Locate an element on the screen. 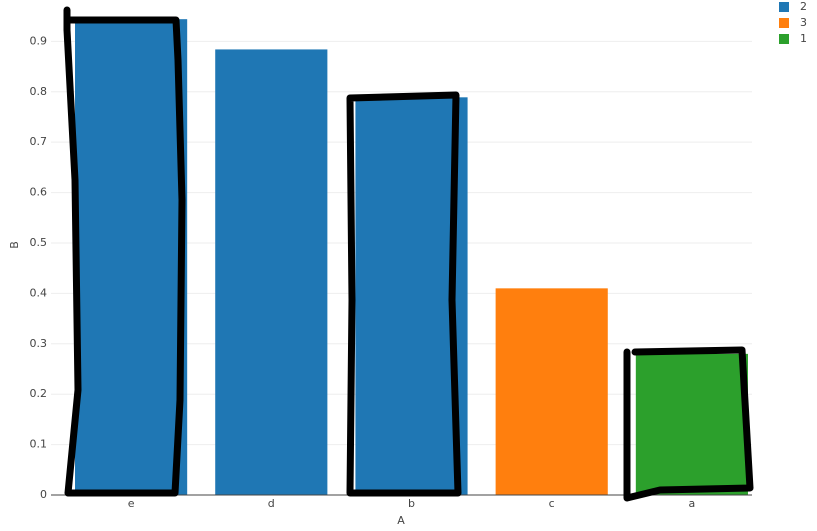 The height and width of the screenshot is (531, 817). legend-label: 2 is located at coordinates (803, 6).